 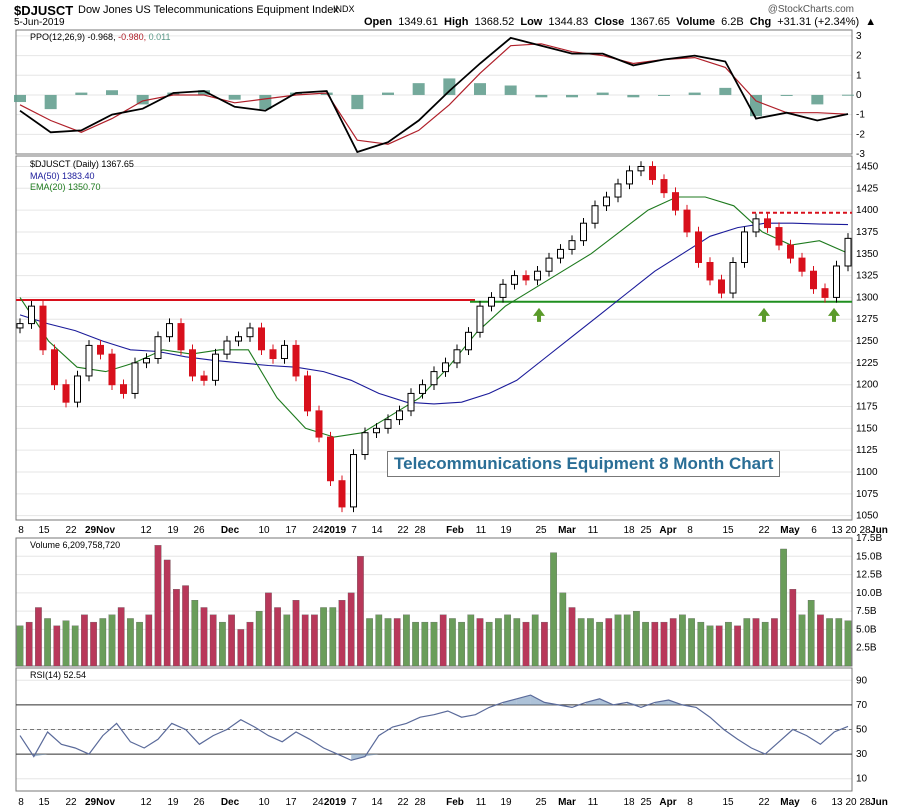 What do you see at coordinates (818, 22) in the screenshot?
I see `chg-value: +31.31 (+2.34%)` at bounding box center [818, 22].